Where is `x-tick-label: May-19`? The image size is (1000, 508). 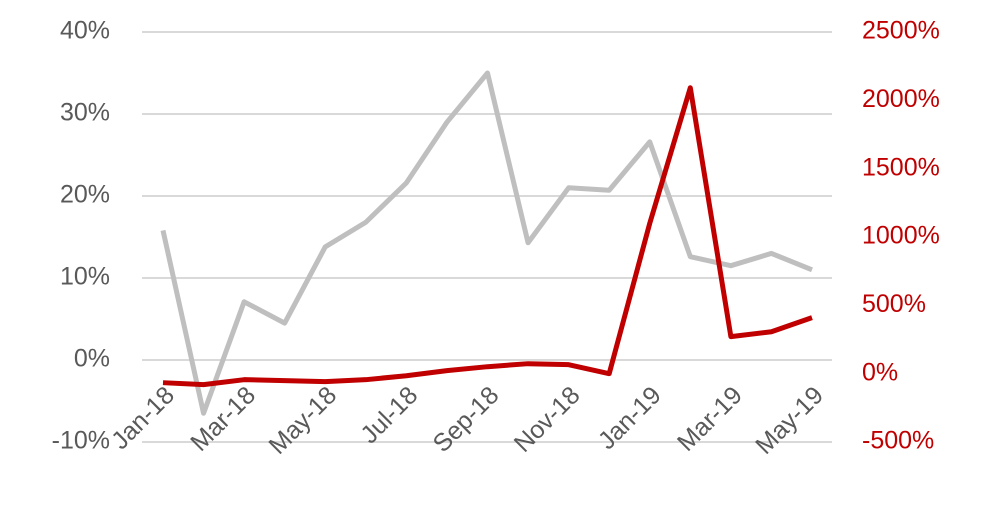 x-tick-label: May-19 is located at coordinates (789, 420).